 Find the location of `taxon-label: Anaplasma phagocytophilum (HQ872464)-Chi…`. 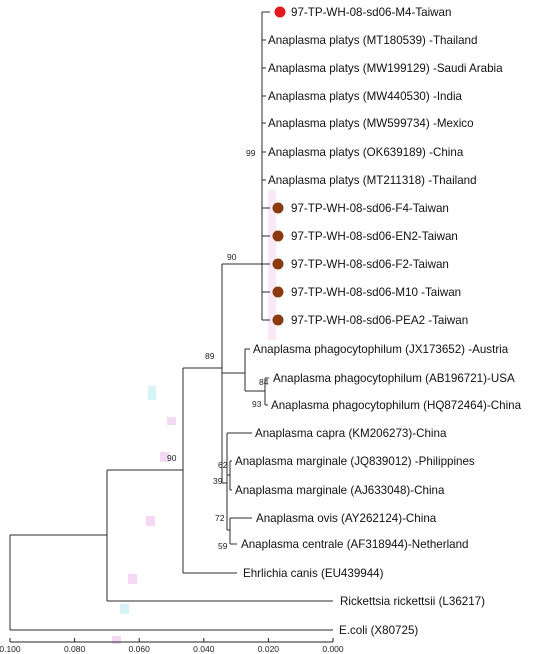

taxon-label: Anaplasma phagocytophilum (HQ872464)-Chi… is located at coordinates (396, 405).